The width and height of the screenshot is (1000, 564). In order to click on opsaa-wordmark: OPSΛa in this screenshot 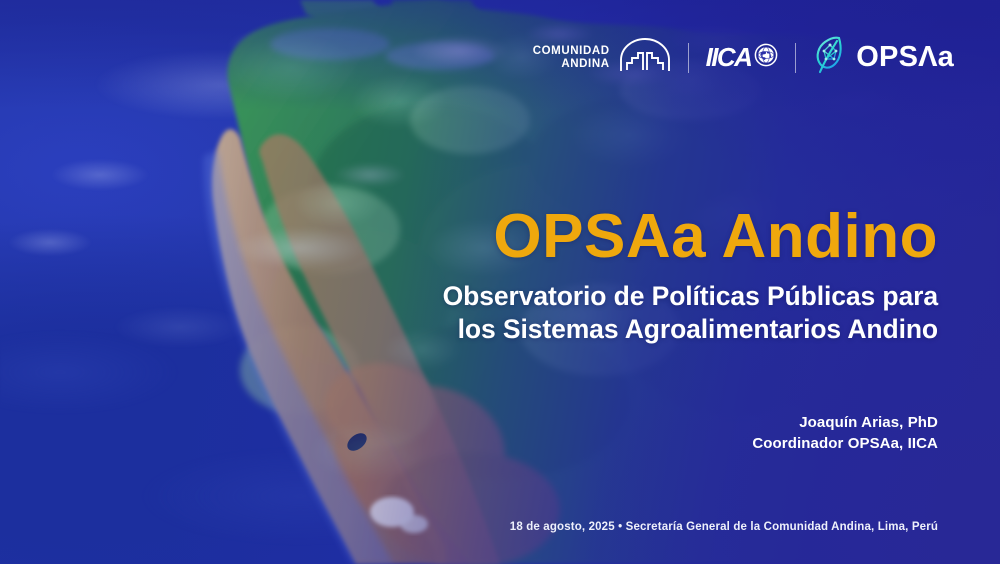, I will do `click(905, 57)`.